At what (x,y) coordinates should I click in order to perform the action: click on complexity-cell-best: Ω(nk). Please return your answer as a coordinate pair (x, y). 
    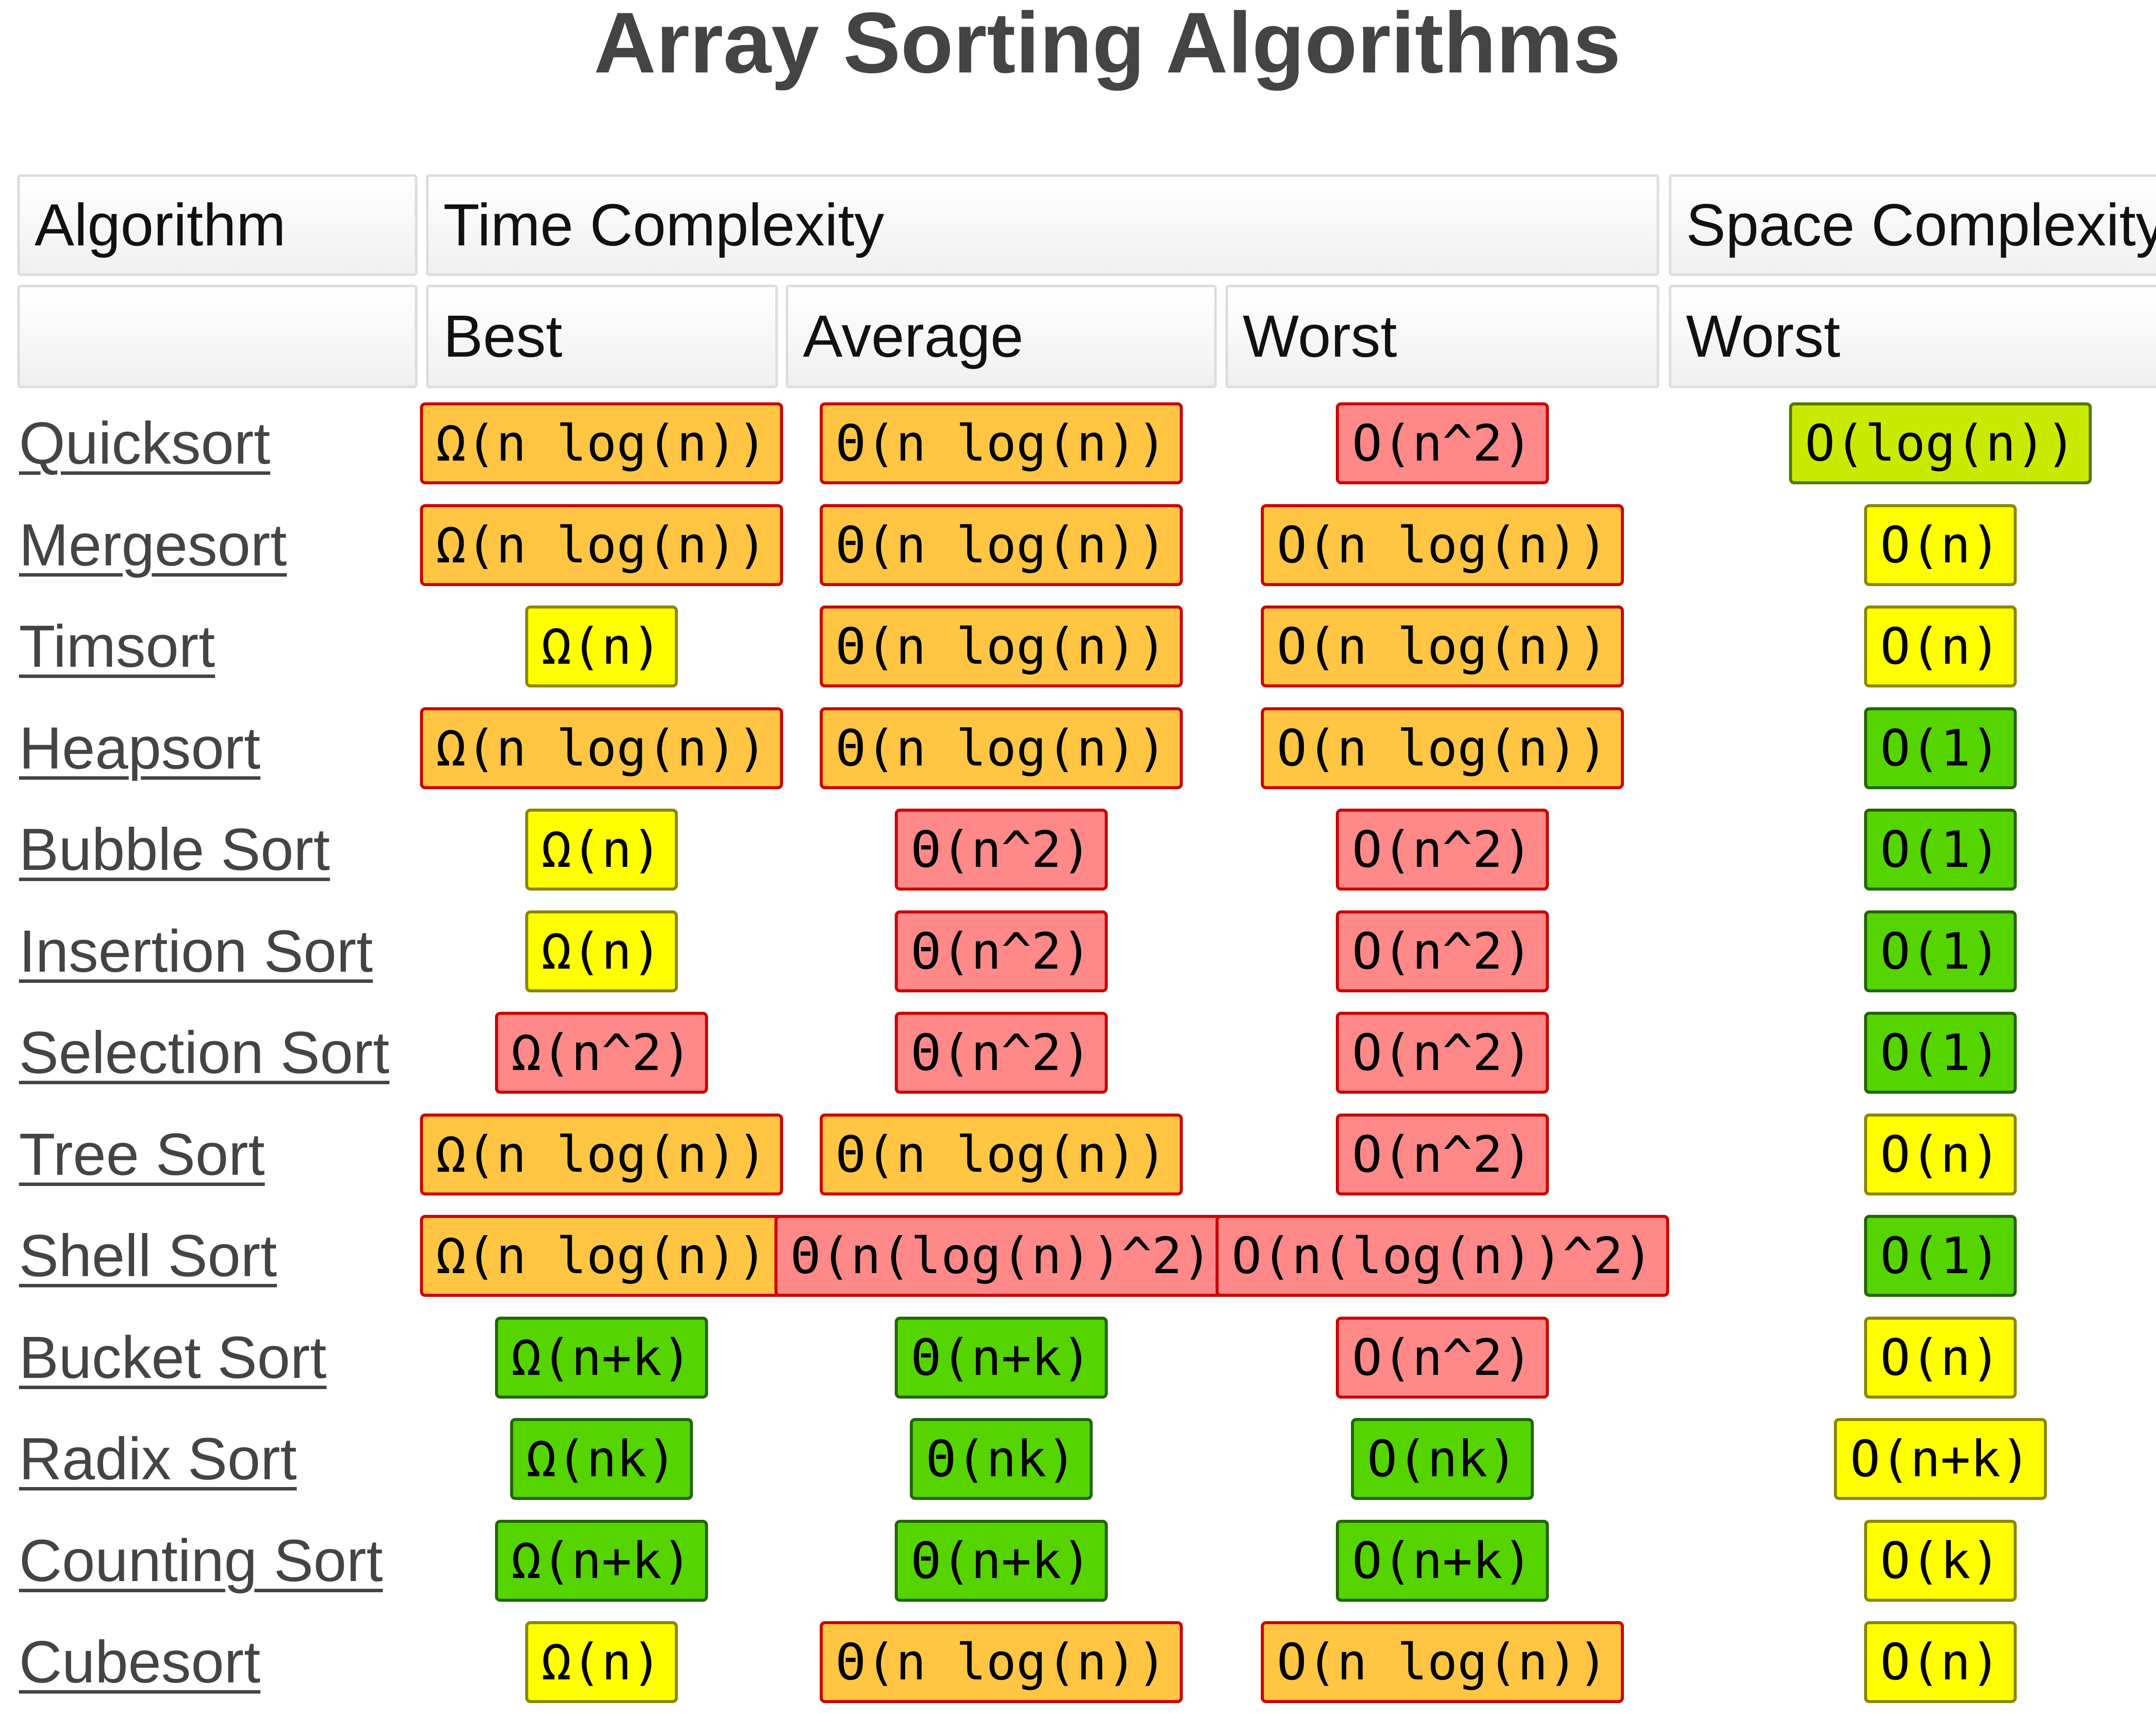
    Looking at the image, I should click on (601, 1459).